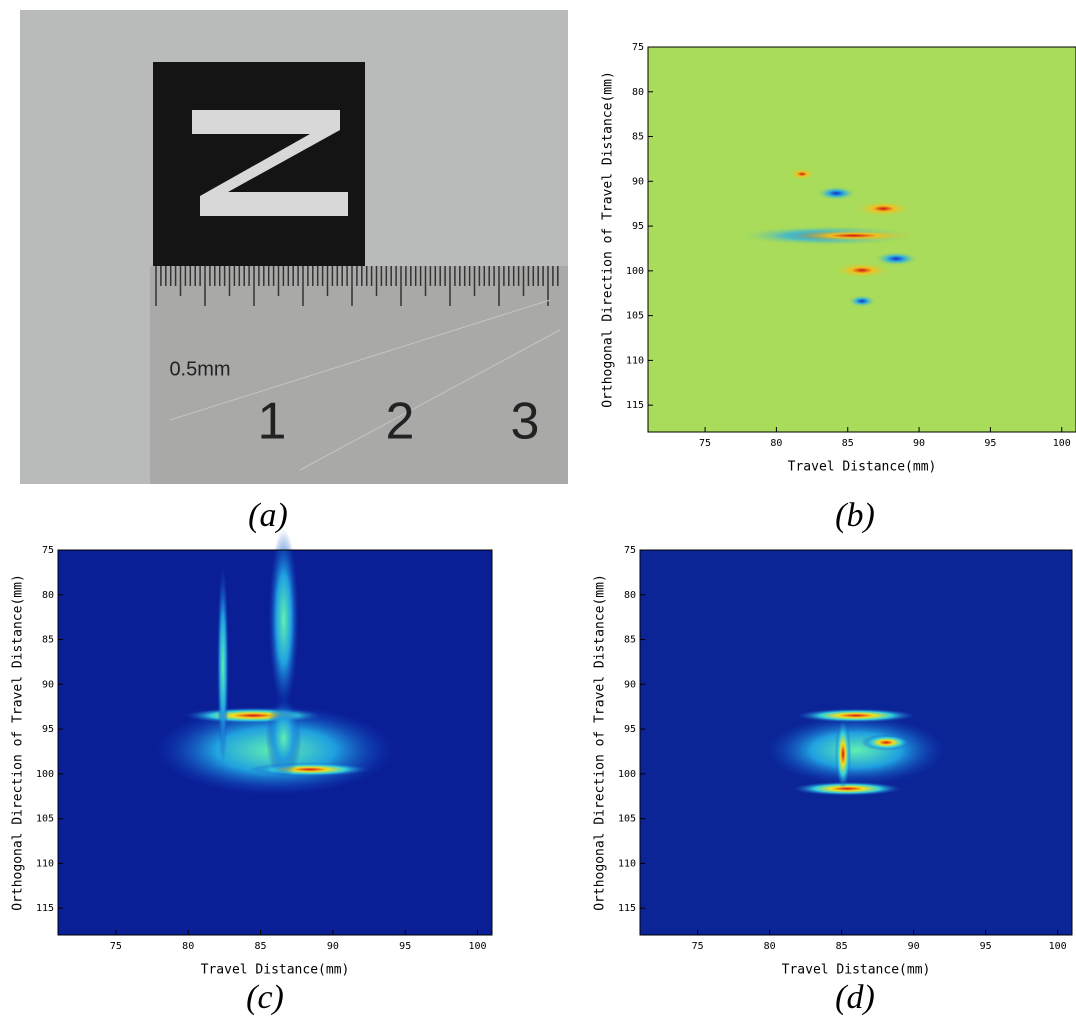  Describe the element at coordinates (855, 515) in the screenshot. I see `caption: (b)` at that location.